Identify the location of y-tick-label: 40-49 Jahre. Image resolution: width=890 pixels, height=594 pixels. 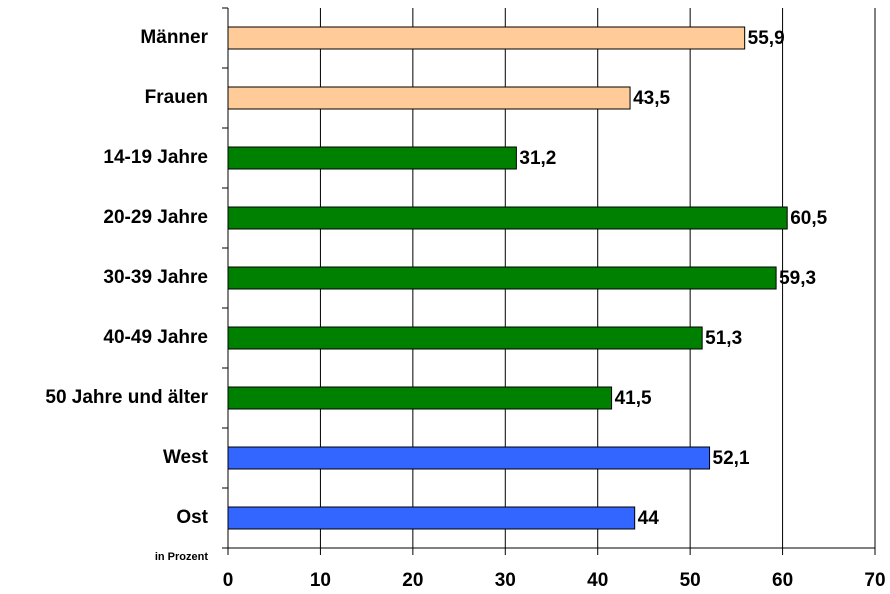
(155, 337).